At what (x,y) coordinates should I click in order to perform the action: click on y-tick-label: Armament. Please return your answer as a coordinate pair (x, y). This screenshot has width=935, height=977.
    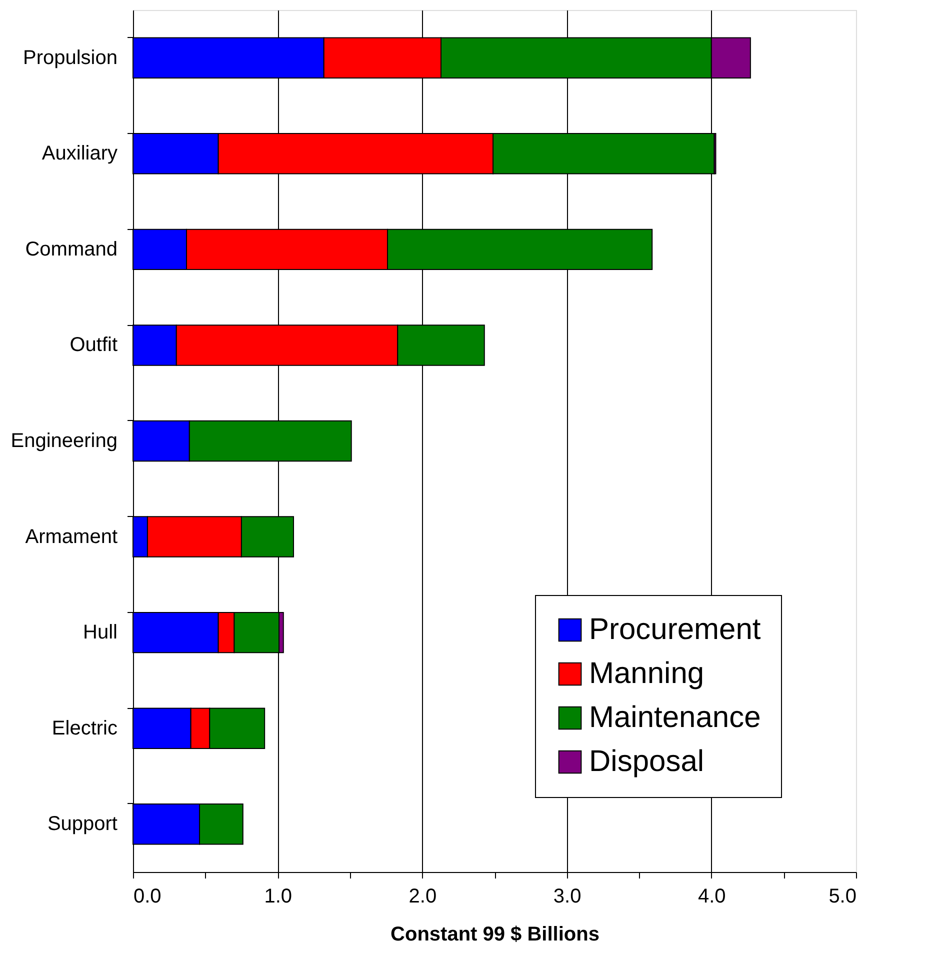
    Looking at the image, I should click on (71, 537).